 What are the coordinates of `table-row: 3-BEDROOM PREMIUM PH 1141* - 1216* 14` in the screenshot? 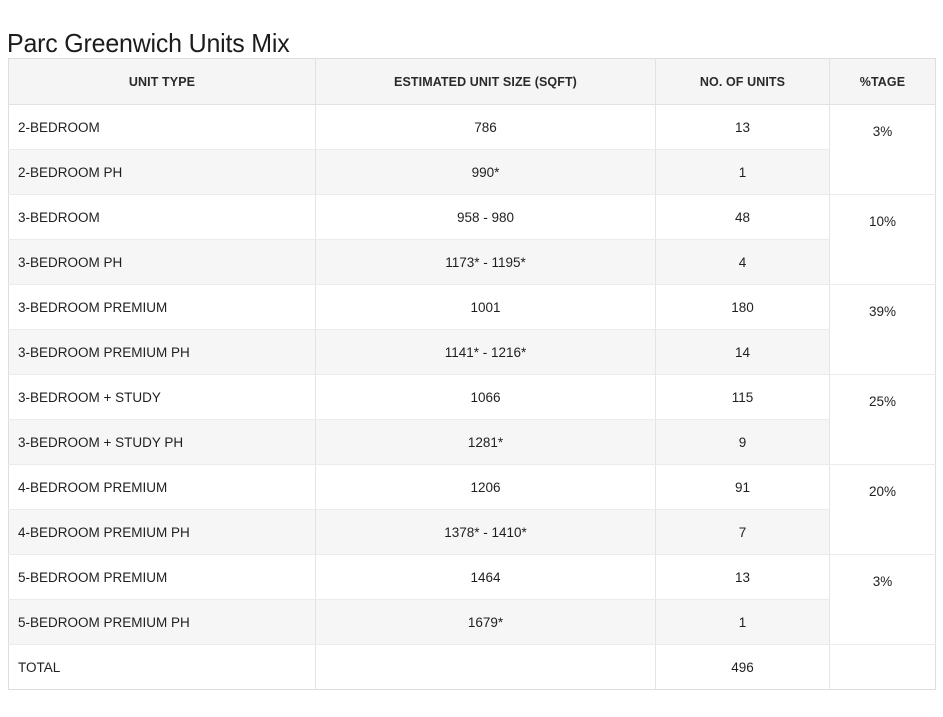 It's located at (472, 352).